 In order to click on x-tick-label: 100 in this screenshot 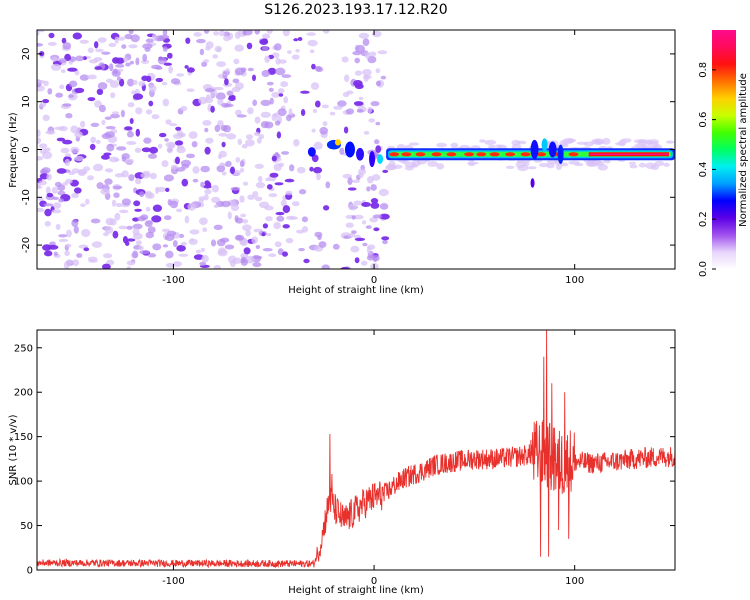, I will do `click(574, 280)`.